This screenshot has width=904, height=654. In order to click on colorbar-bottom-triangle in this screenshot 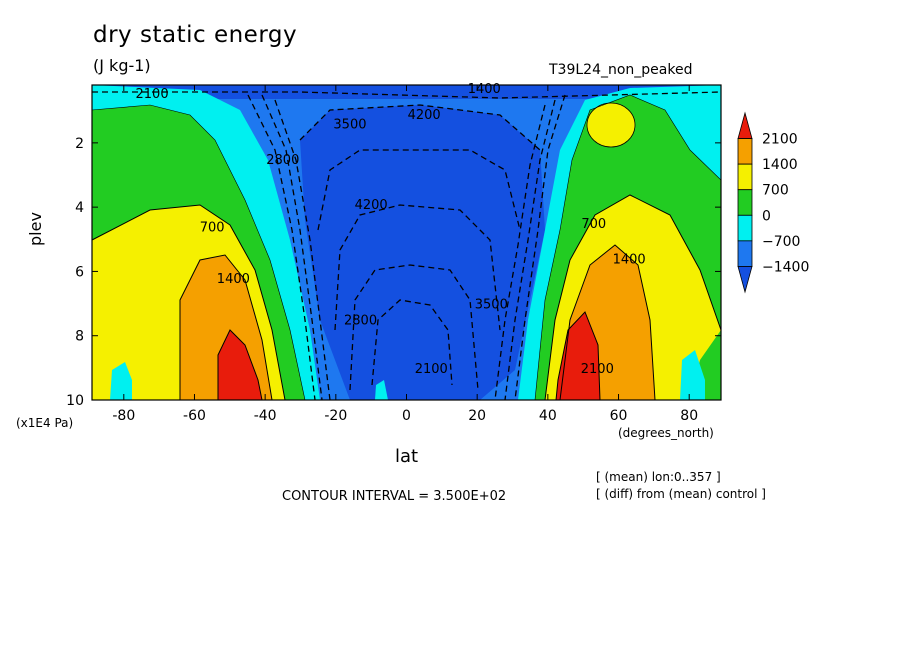, I will do `click(745, 280)`.